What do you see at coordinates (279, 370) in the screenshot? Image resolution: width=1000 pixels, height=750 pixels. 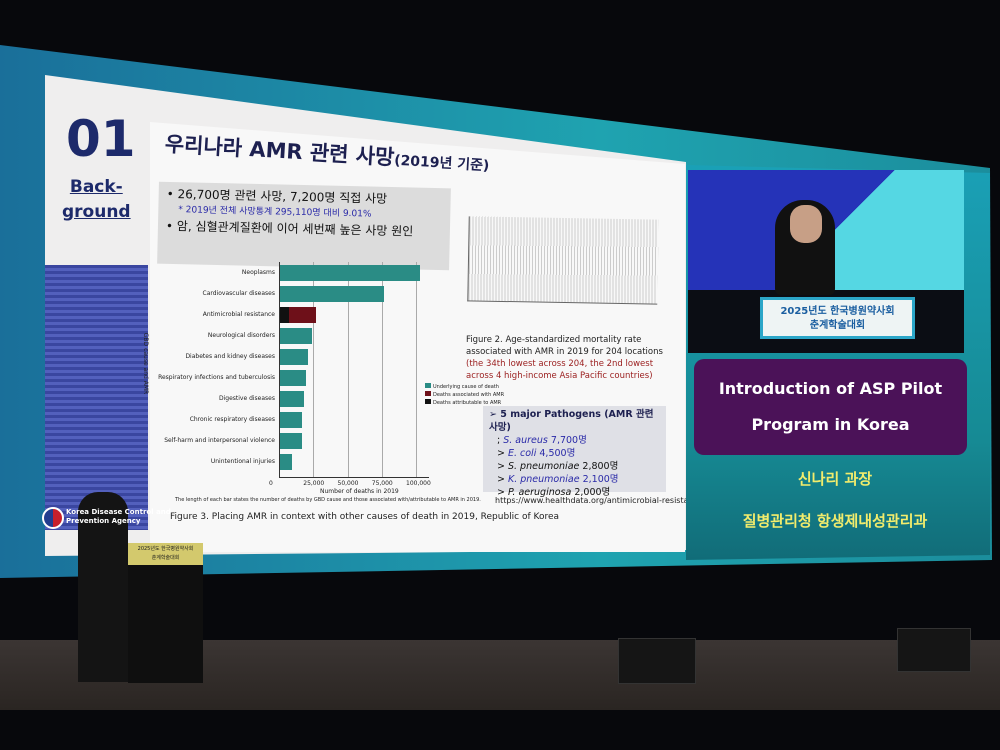 I see `y-axis` at bounding box center [279, 370].